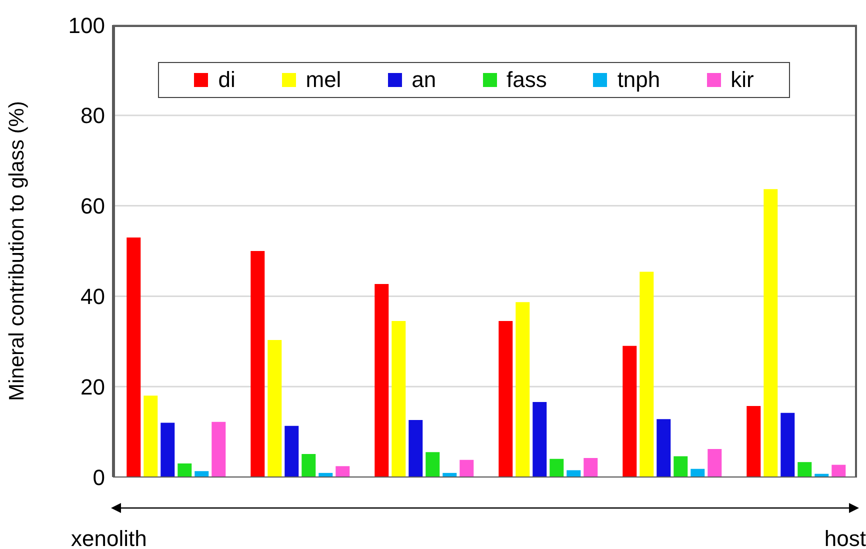 The image size is (866, 549). What do you see at coordinates (98, 477) in the screenshot?
I see `y-tick-label: 0` at bounding box center [98, 477].